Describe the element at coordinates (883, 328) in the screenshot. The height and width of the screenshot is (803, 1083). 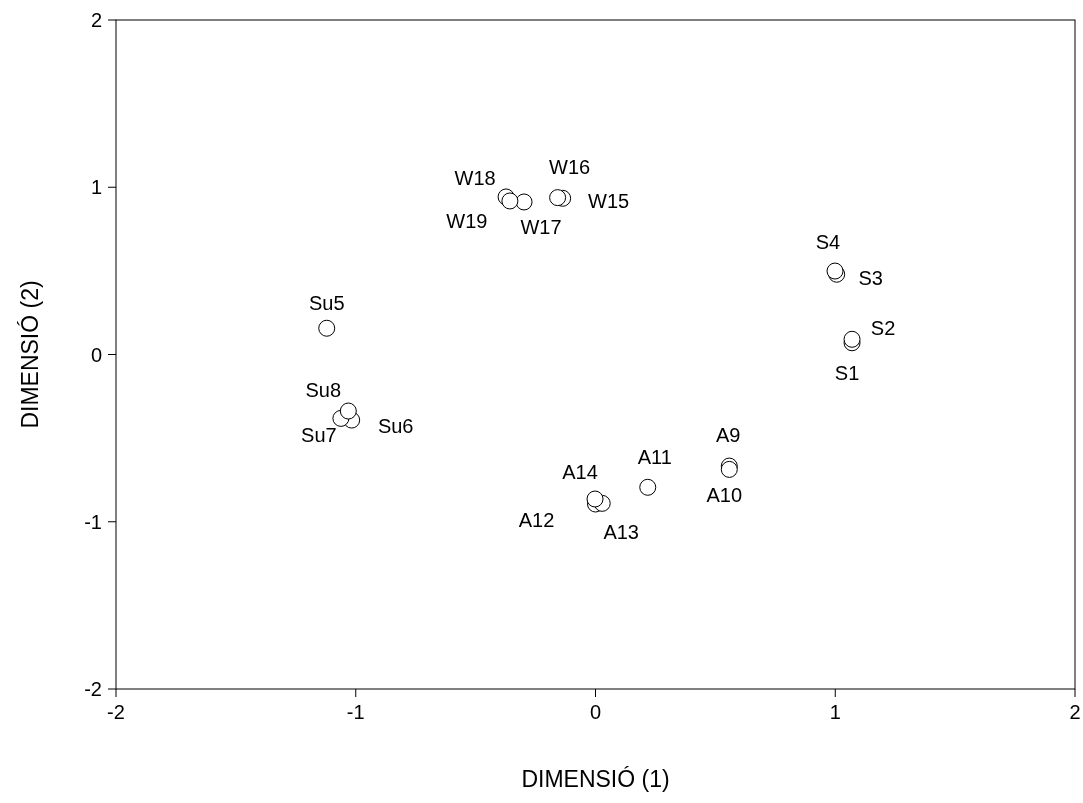
I see `annotation: S2` at that location.